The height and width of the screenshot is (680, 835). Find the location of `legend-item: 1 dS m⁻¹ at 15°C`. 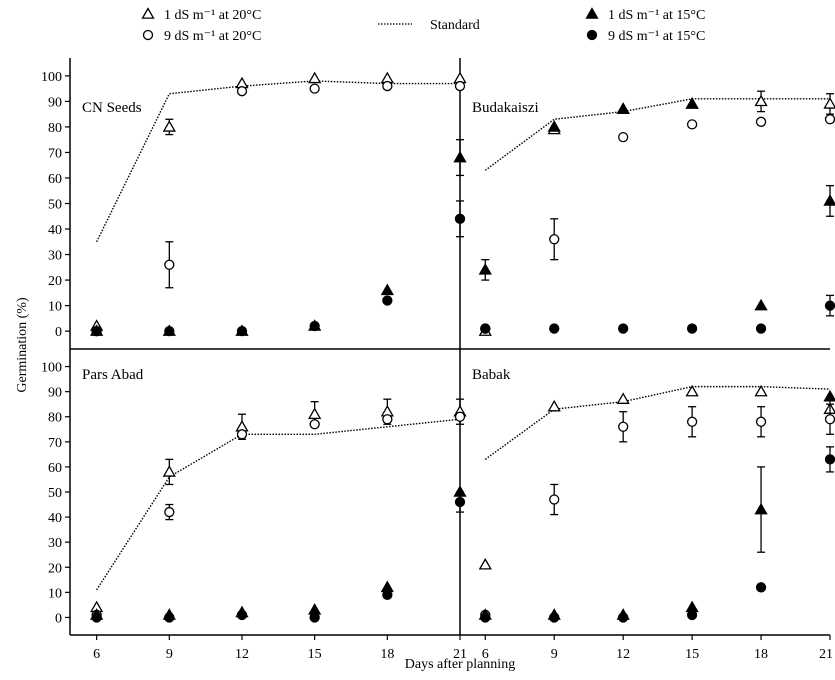

legend-item: 1 dS m⁻¹ at 15°C is located at coordinates (645, 15).